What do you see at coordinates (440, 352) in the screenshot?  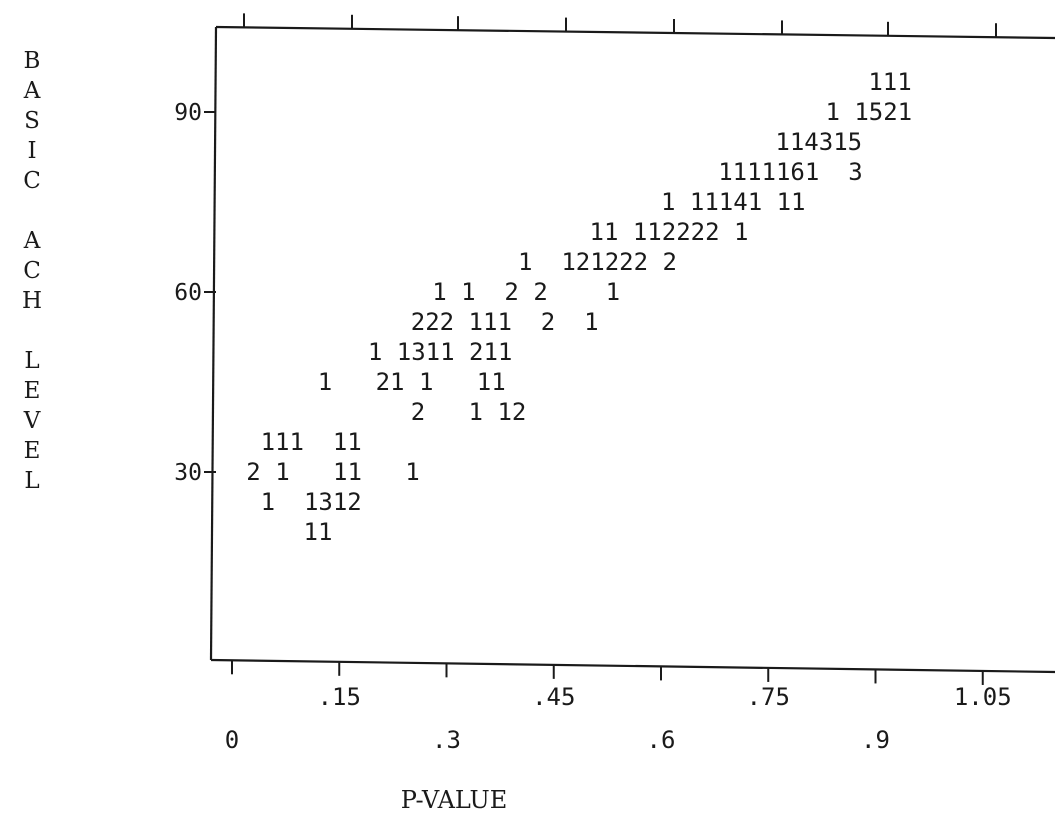 I see `point-count-row: 1 1311 211` at bounding box center [440, 352].